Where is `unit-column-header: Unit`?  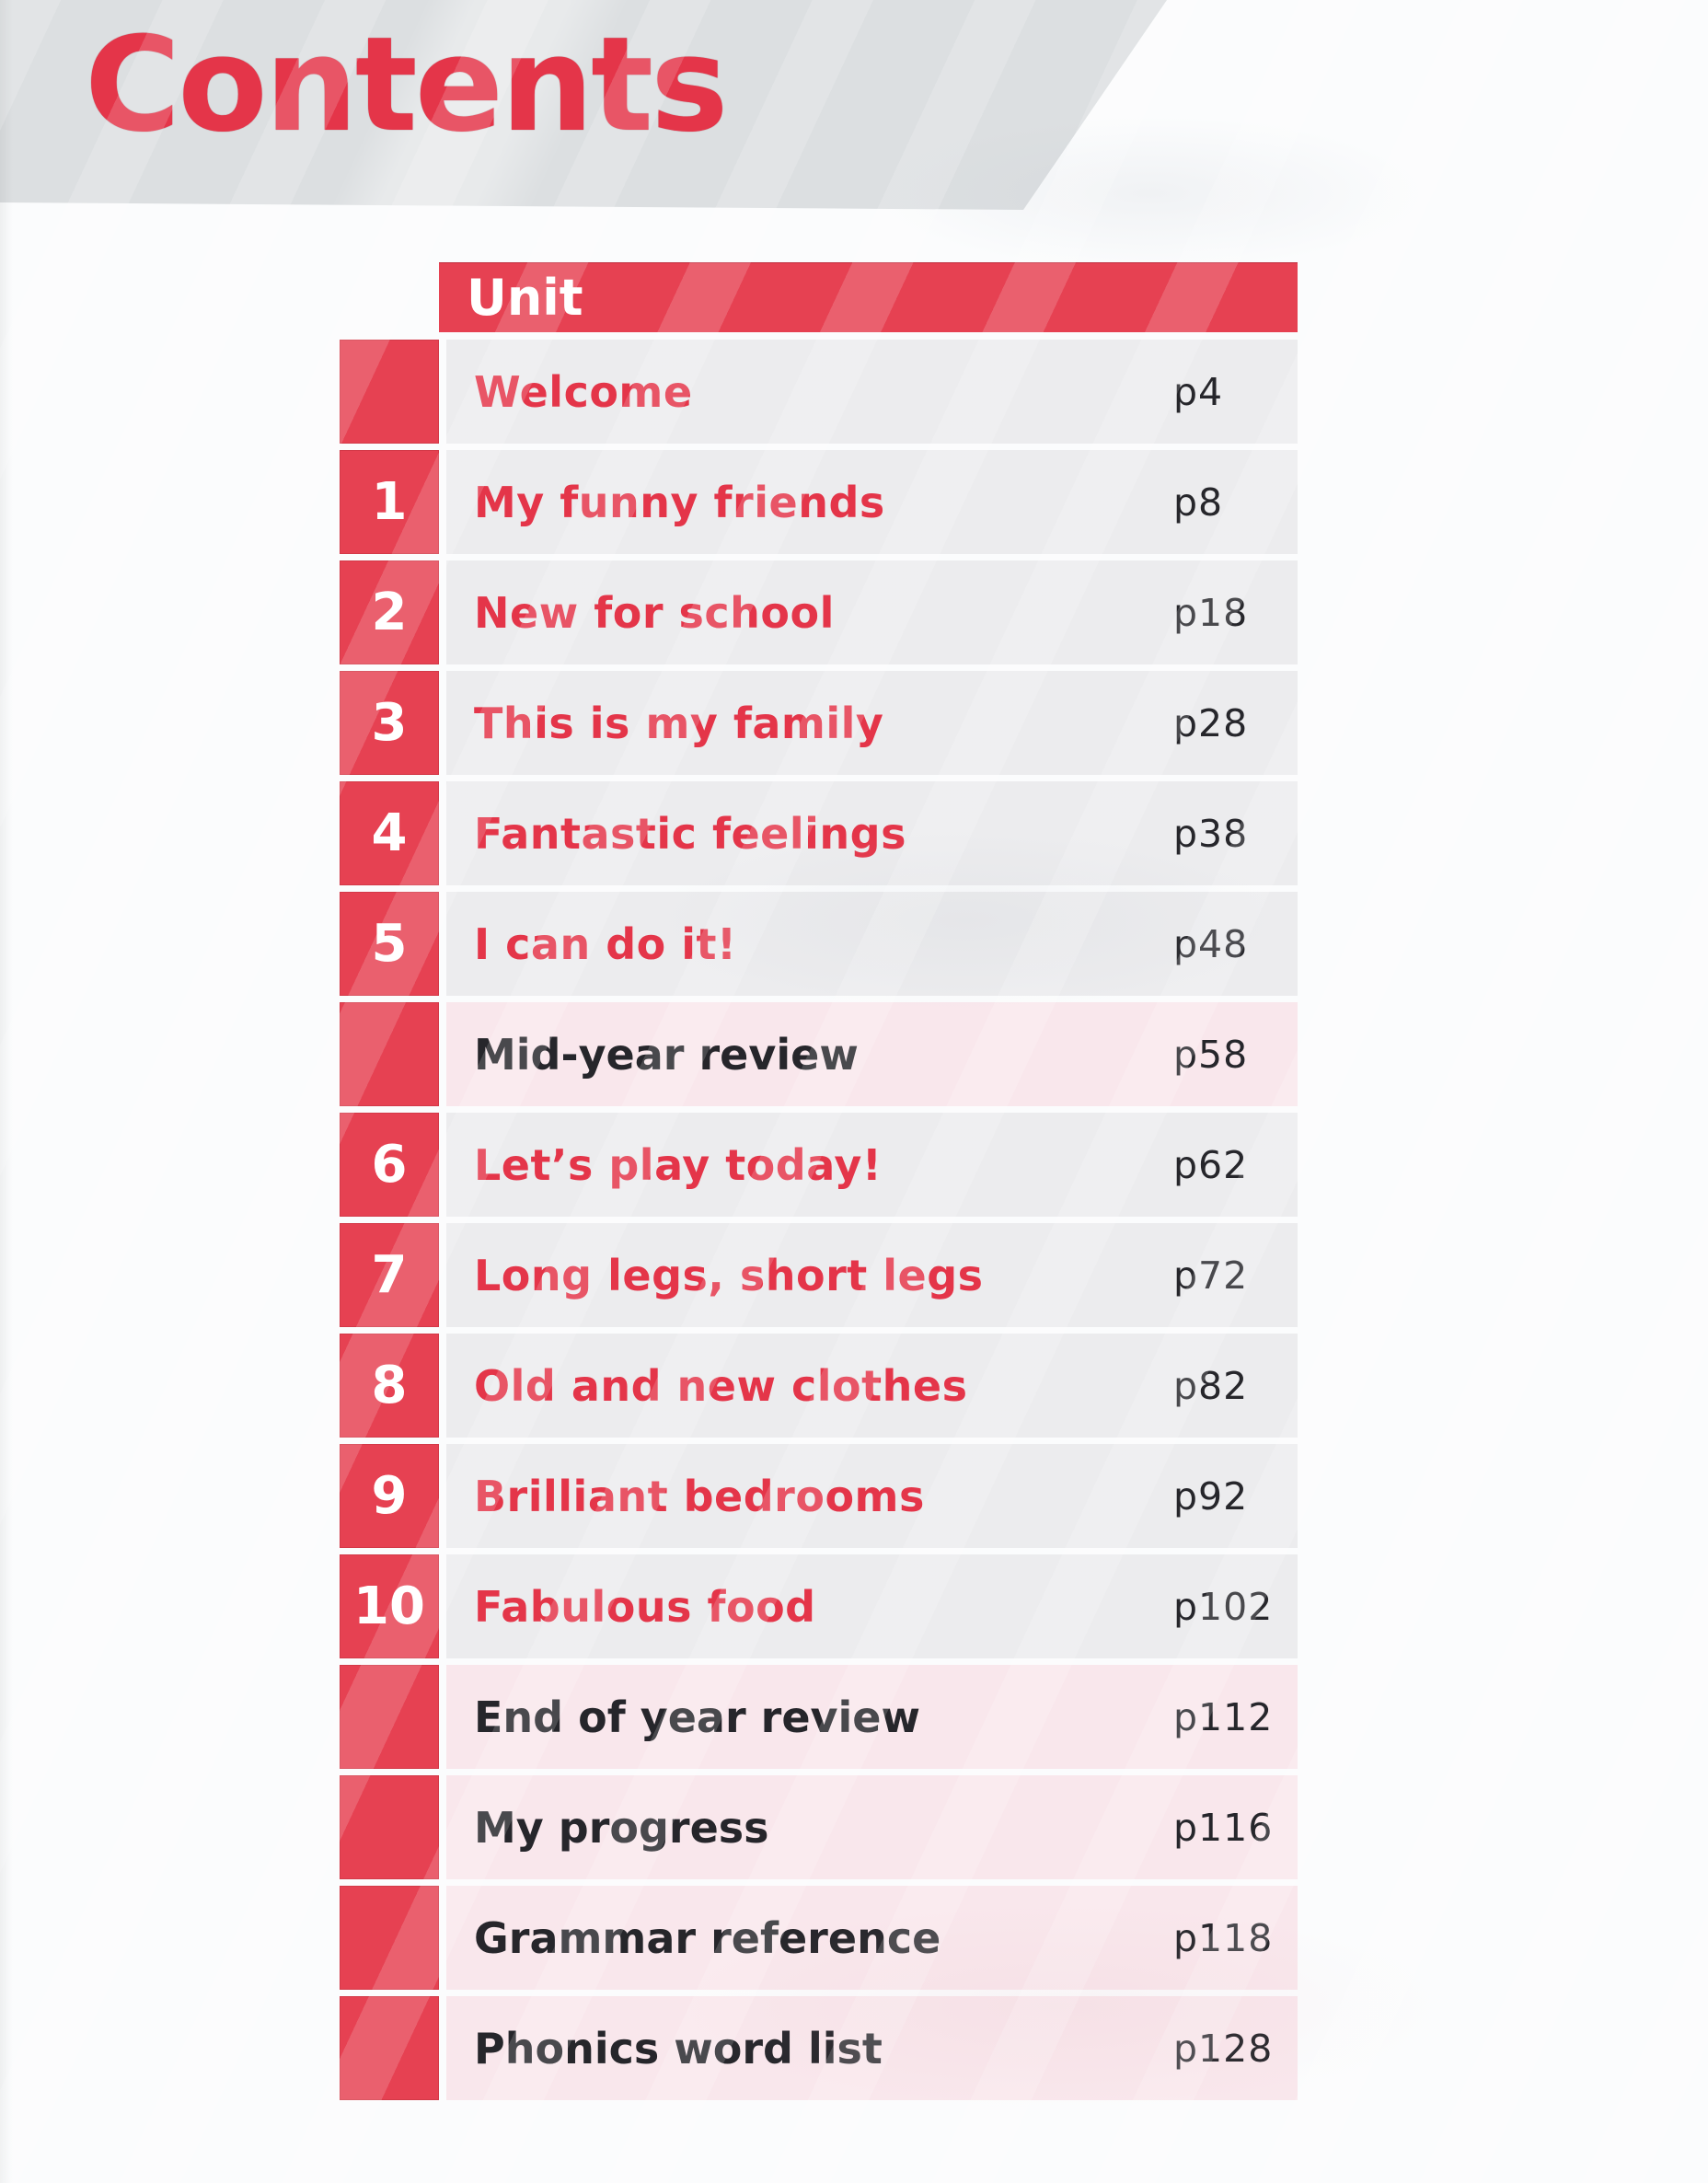 unit-column-header: Unit is located at coordinates (525, 297).